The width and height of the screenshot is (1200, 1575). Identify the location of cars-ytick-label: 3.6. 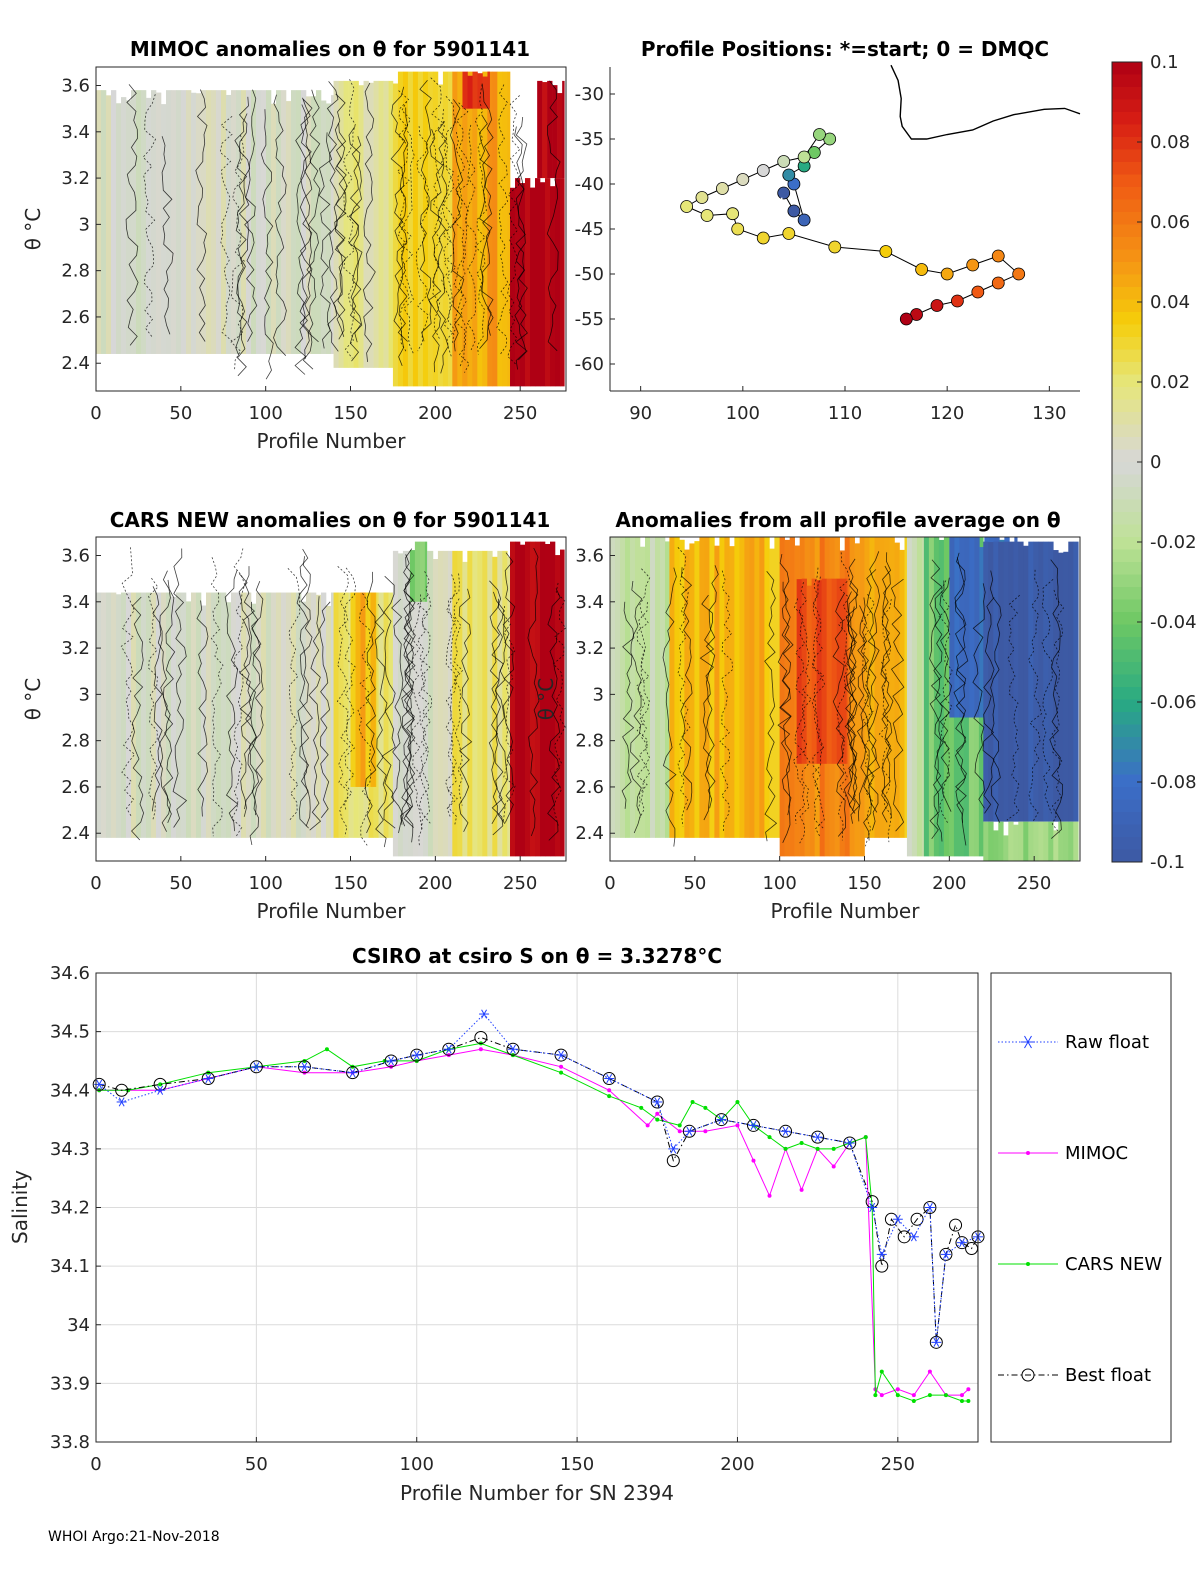
(75, 556).